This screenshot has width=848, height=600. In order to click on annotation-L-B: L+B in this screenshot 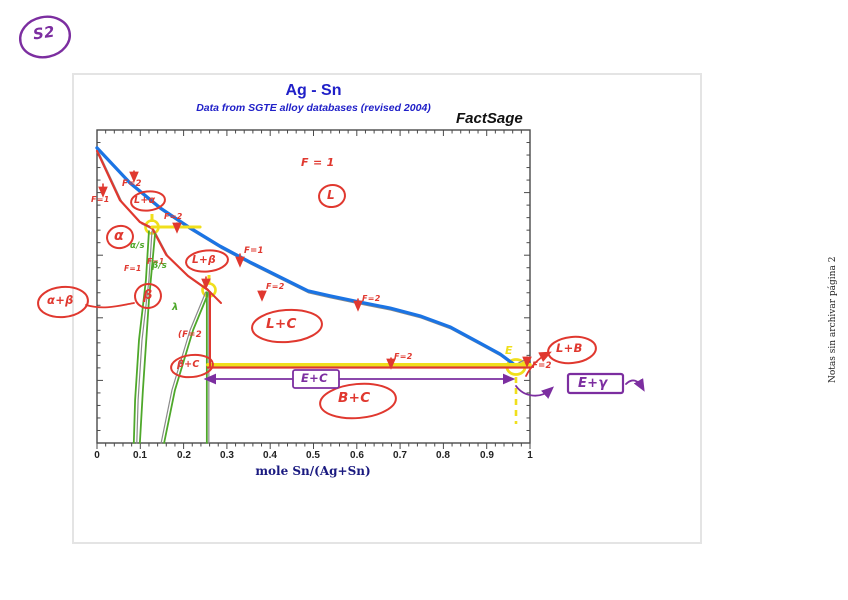, I will do `click(569, 348)`.